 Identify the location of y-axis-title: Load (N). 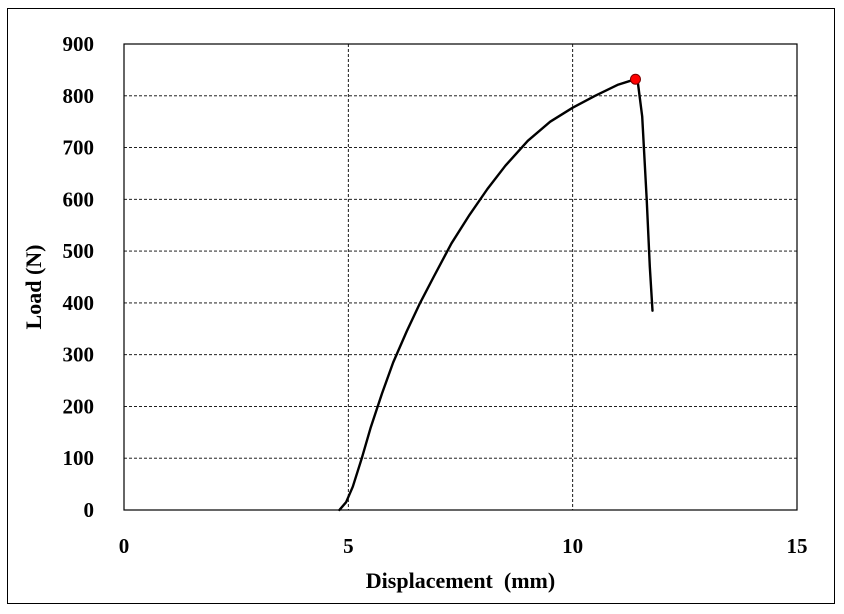
(33, 287).